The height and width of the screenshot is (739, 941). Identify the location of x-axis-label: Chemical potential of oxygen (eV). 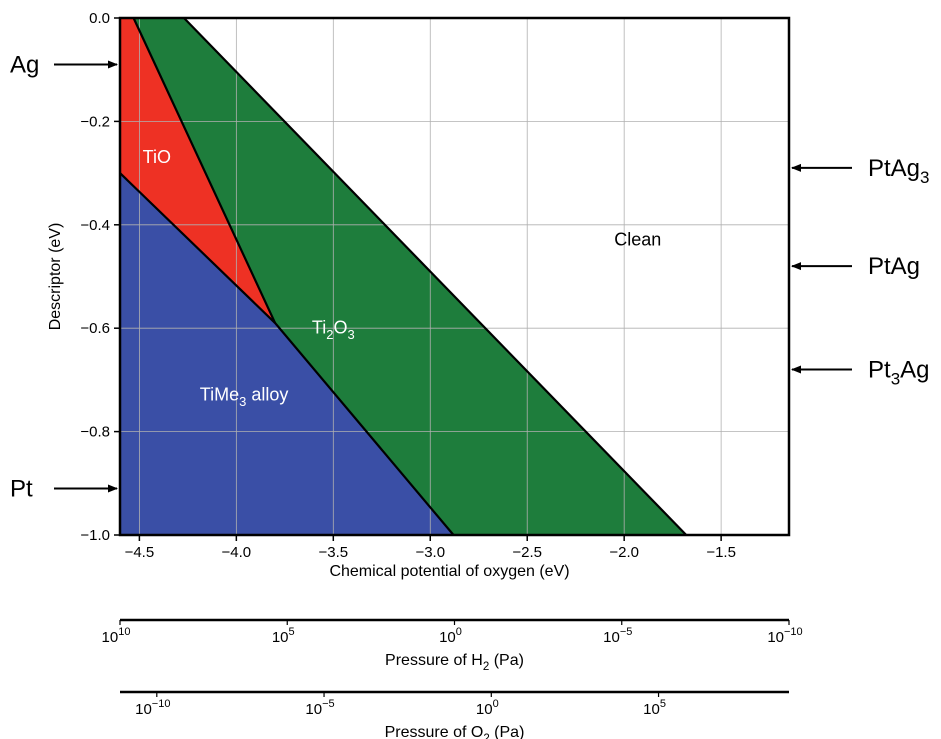
(449, 571).